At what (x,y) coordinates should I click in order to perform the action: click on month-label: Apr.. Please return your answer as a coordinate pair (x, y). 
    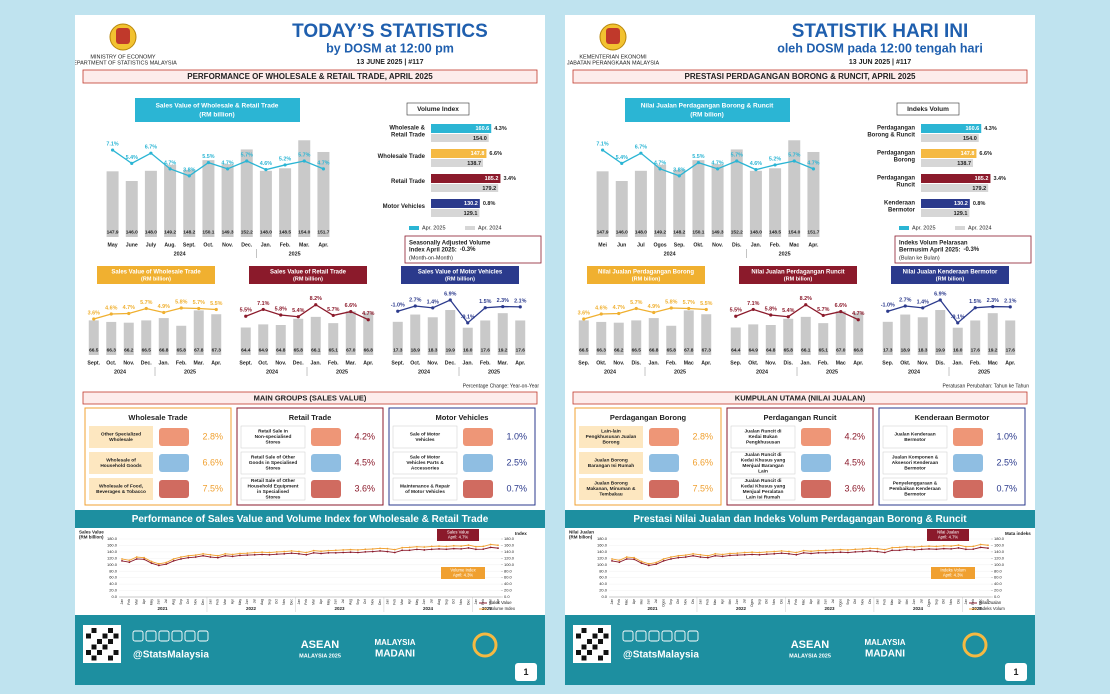
    Looking at the image, I should click on (813, 245).